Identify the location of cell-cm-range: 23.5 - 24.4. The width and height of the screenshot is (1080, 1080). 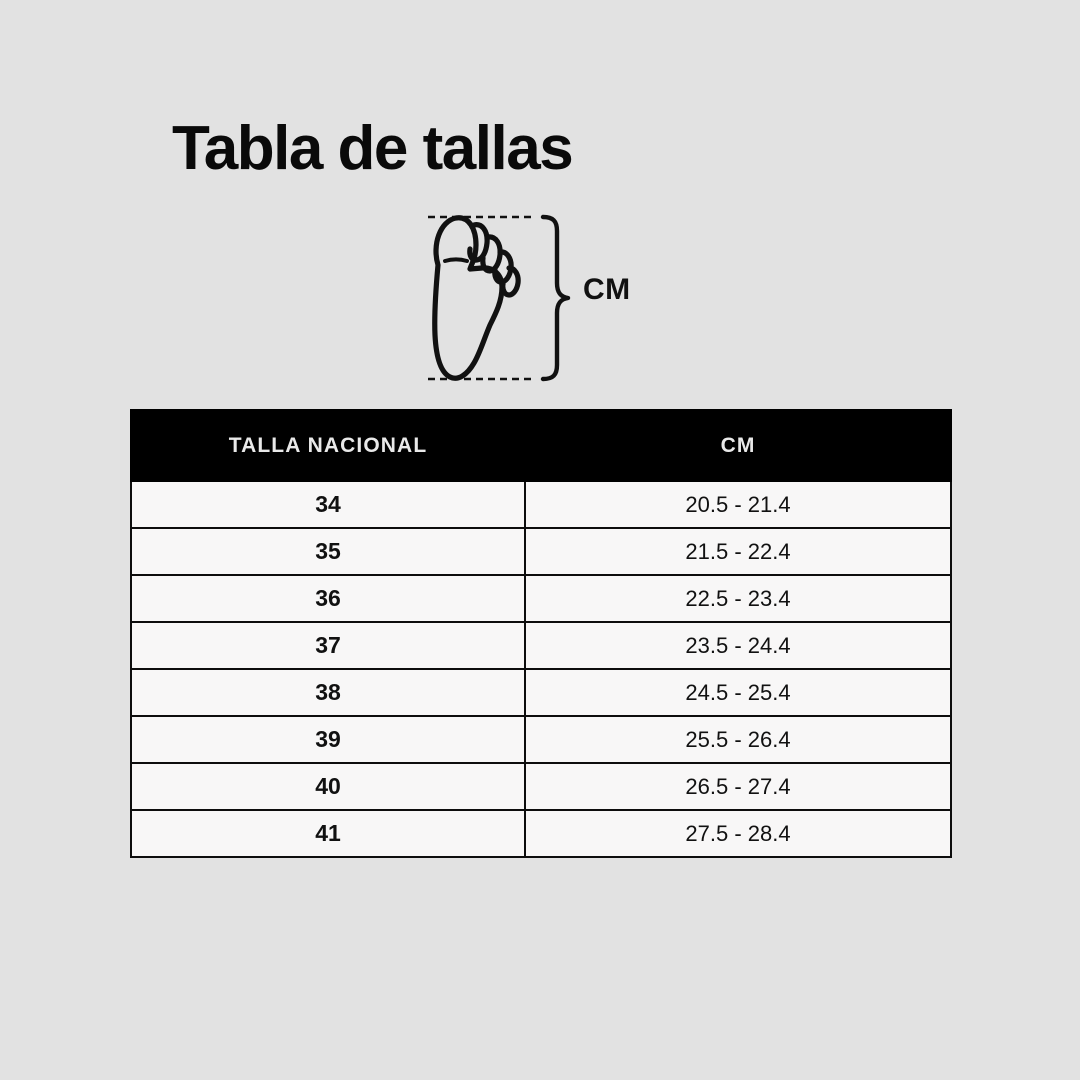
(738, 645).